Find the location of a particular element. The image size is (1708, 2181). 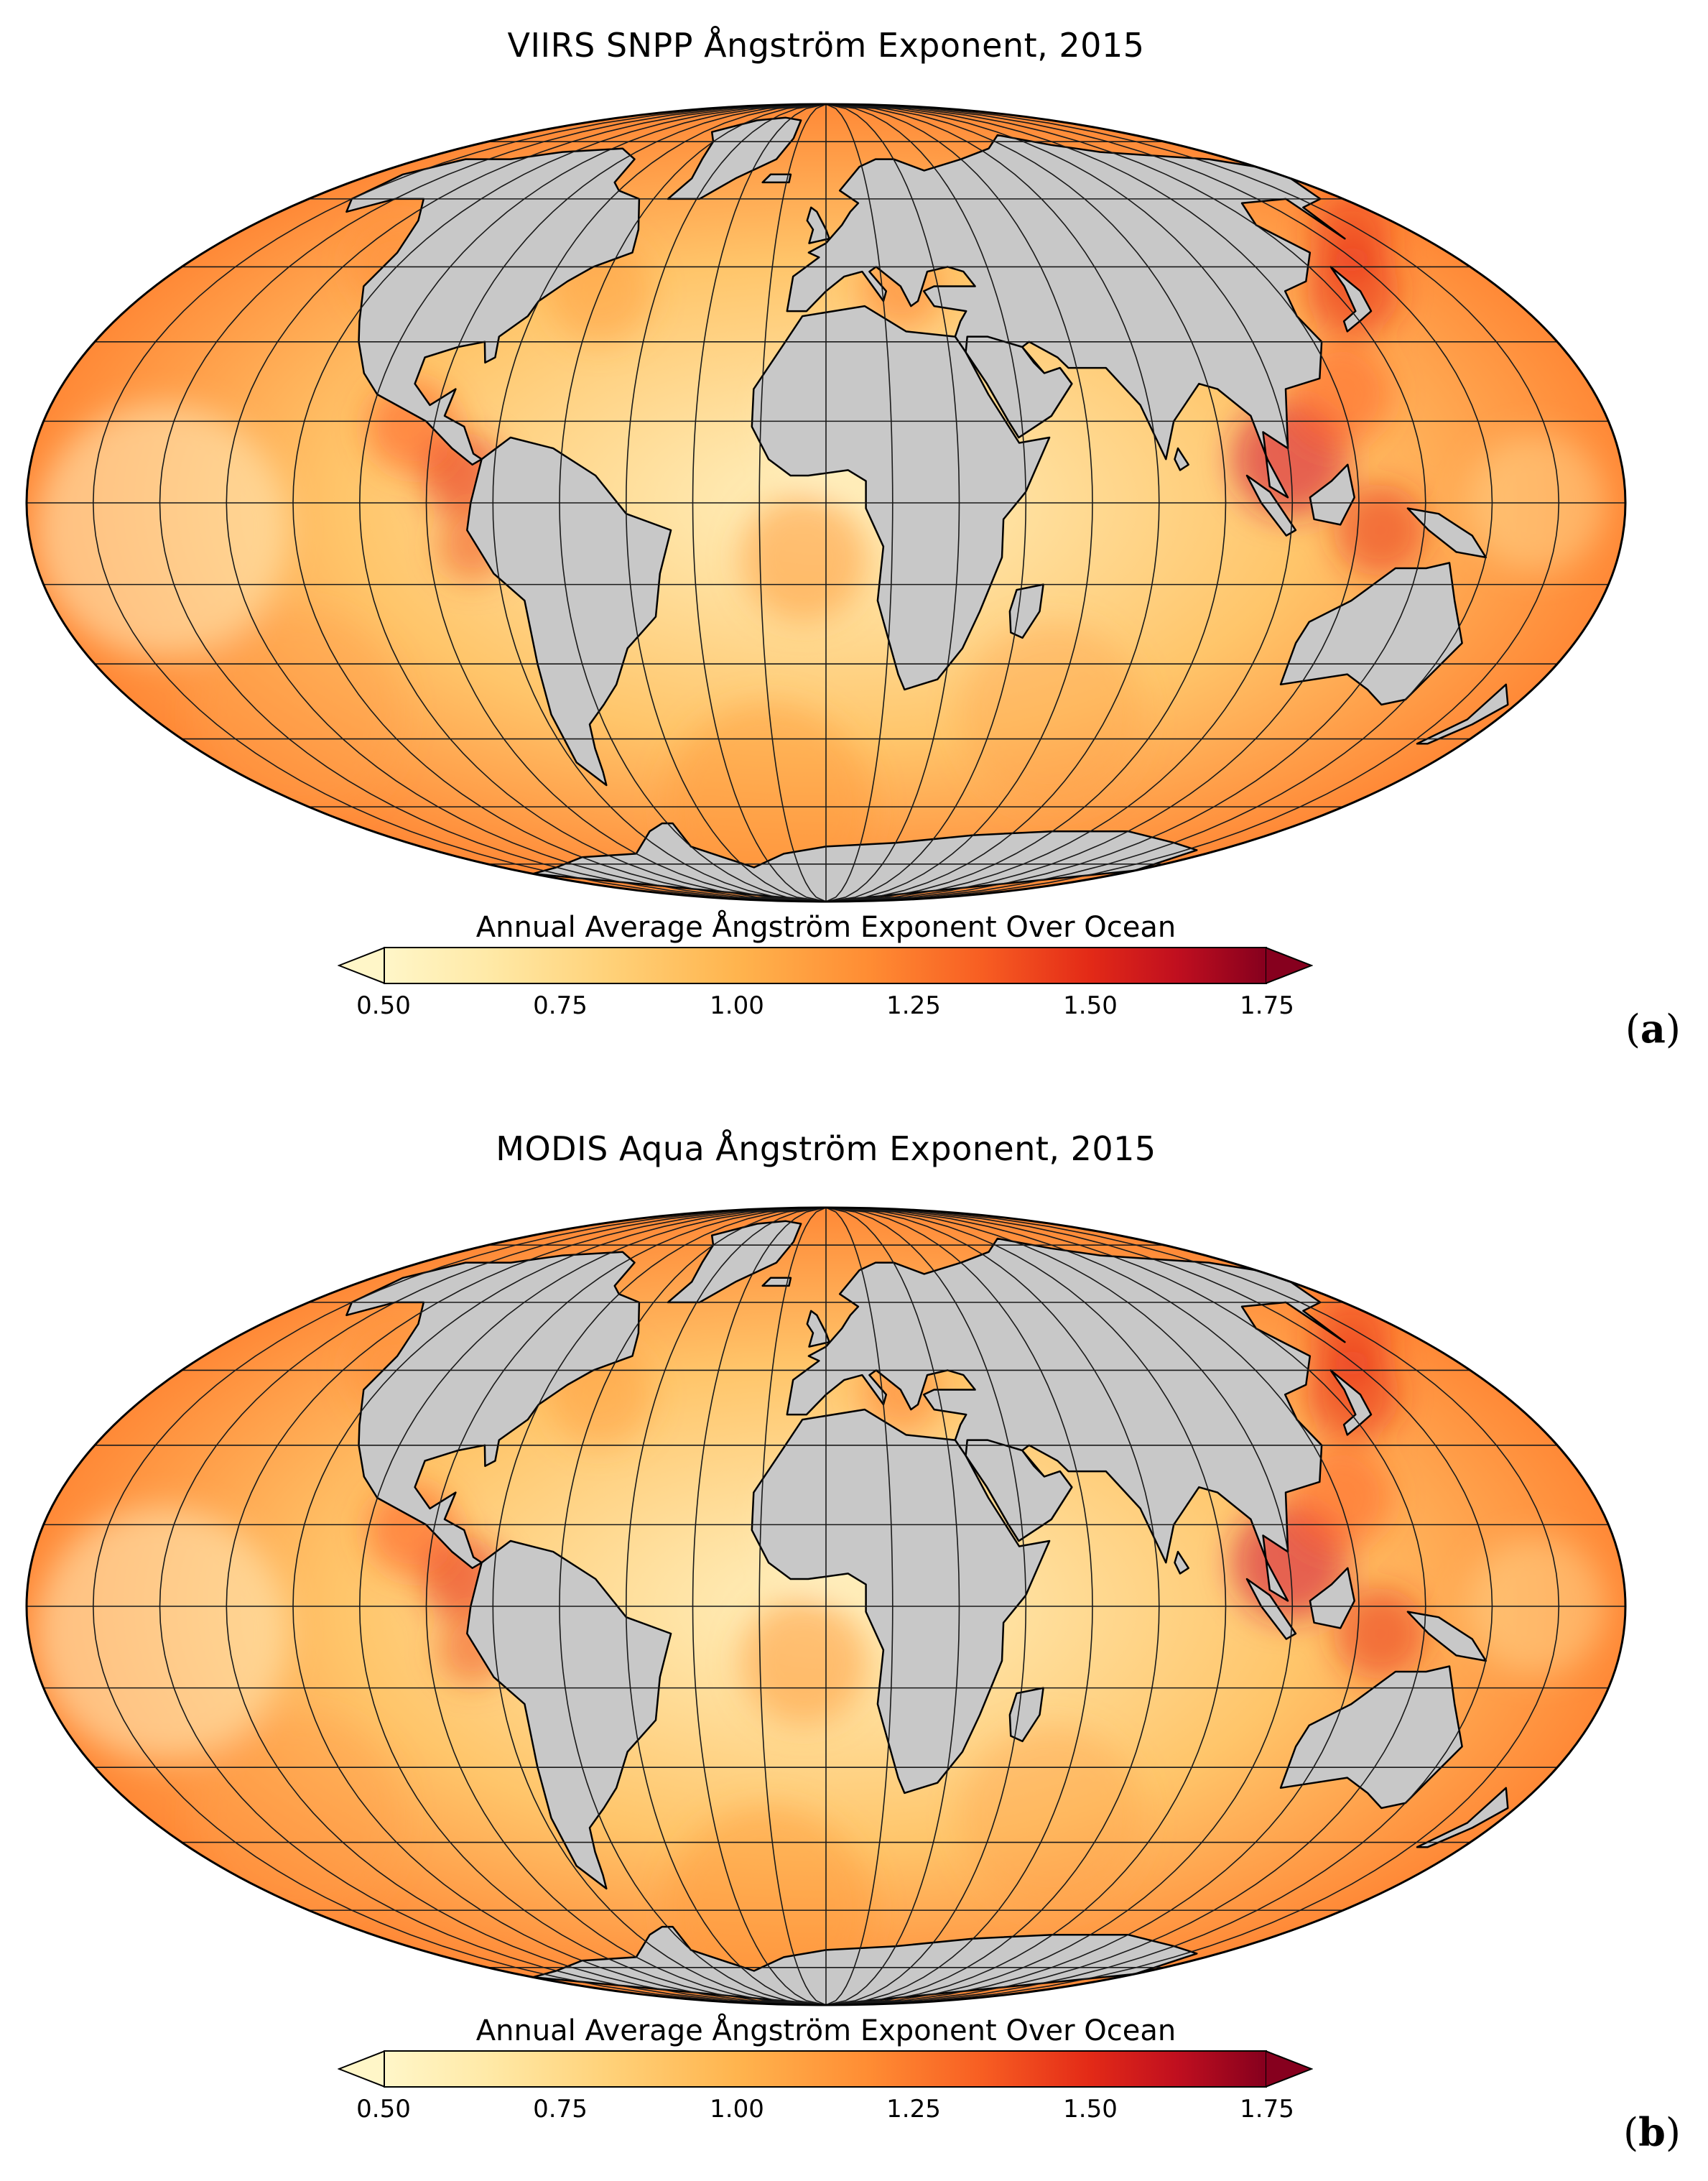

tick-label: 0.75 is located at coordinates (560, 2109).